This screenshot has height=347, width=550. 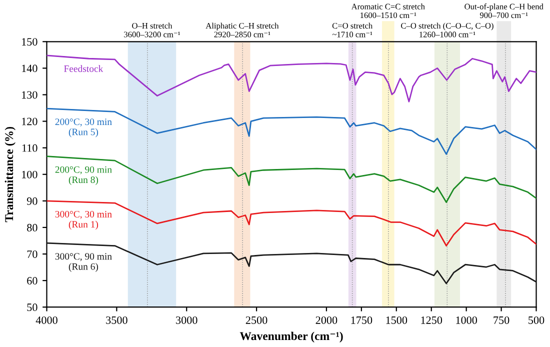 I want to click on y-tick-label: 130, so click(x=30, y=95).